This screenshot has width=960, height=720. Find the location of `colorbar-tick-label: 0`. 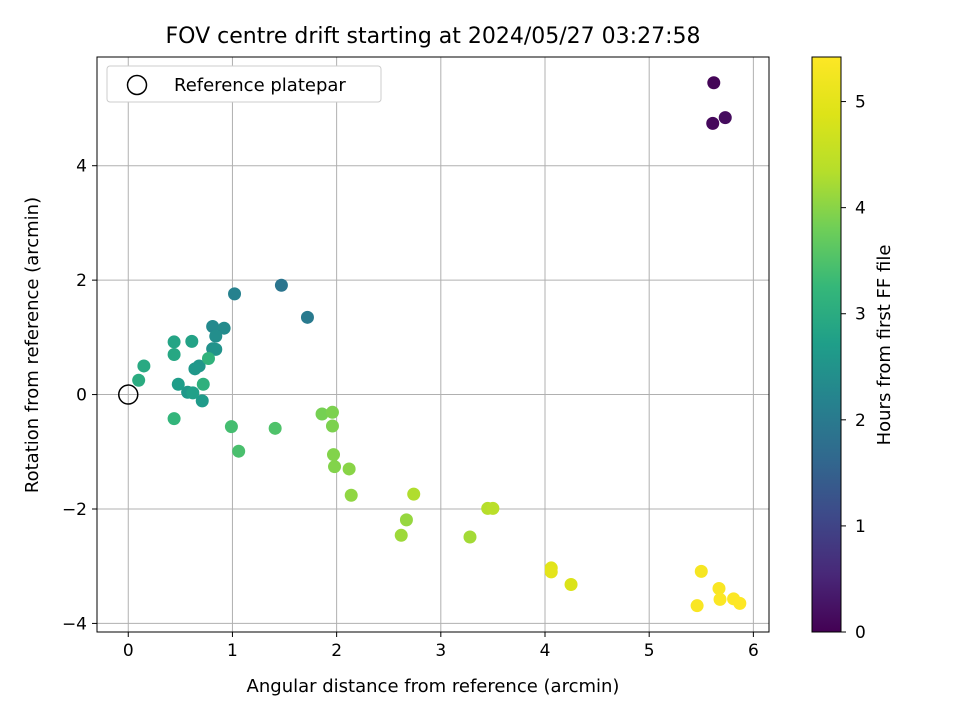

colorbar-tick-label: 0 is located at coordinates (860, 633).